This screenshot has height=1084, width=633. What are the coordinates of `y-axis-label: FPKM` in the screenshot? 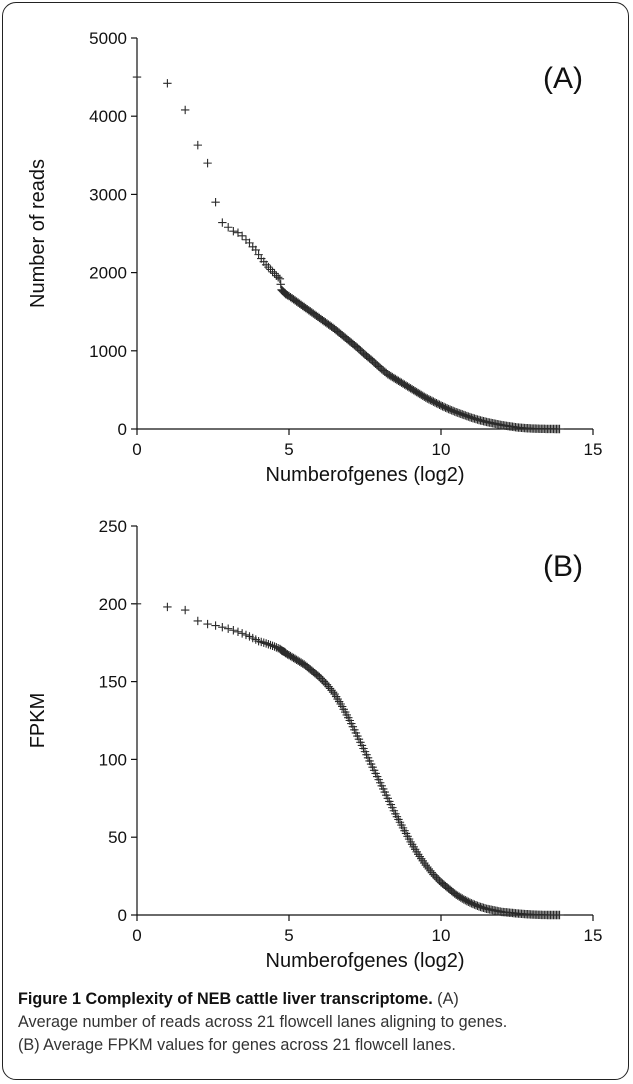 It's located at (38, 721).